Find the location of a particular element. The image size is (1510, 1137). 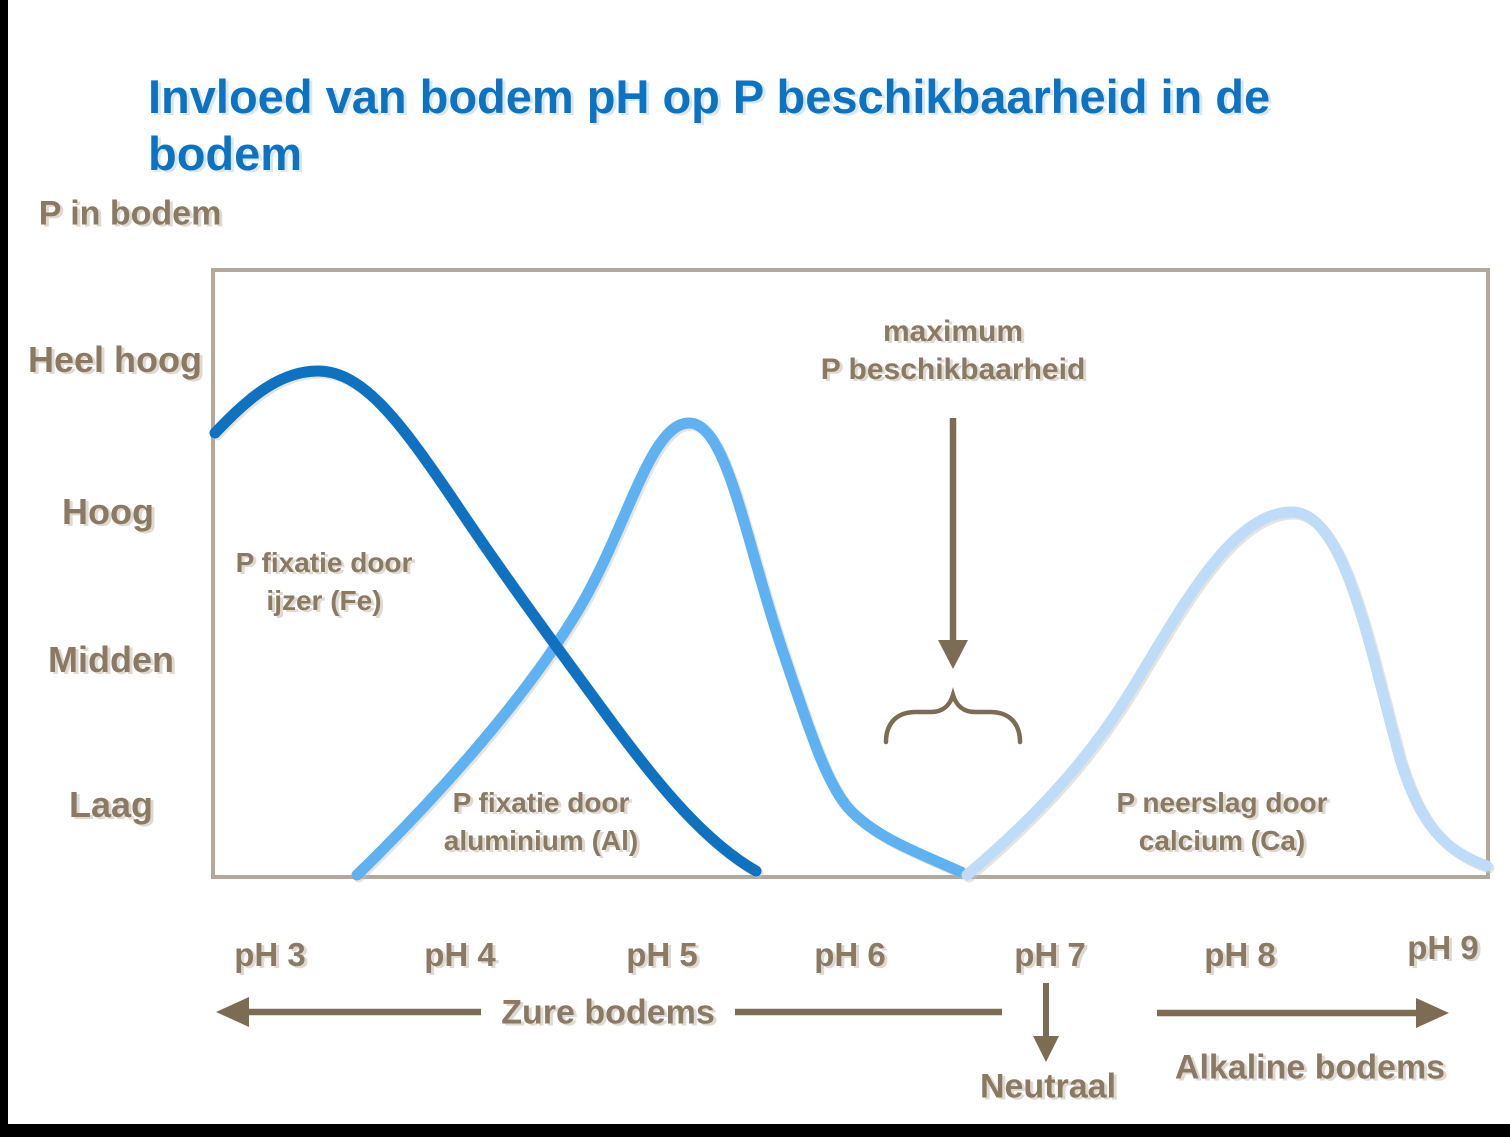

fe-curve-label-line-2: ijzer (Fe) is located at coordinates (324, 600).